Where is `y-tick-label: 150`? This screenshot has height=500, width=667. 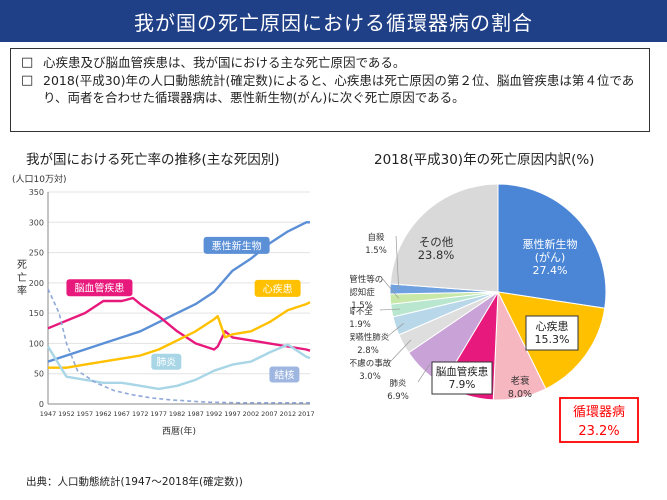 y-tick-label: 150 is located at coordinates (36, 313).